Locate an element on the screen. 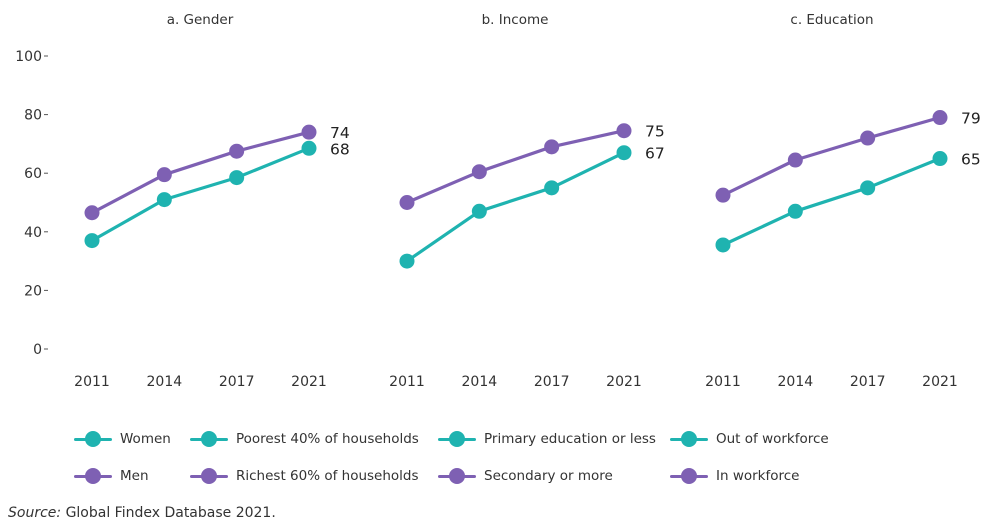 The width and height of the screenshot is (984, 524). end-value-label: 68 is located at coordinates (340, 149).